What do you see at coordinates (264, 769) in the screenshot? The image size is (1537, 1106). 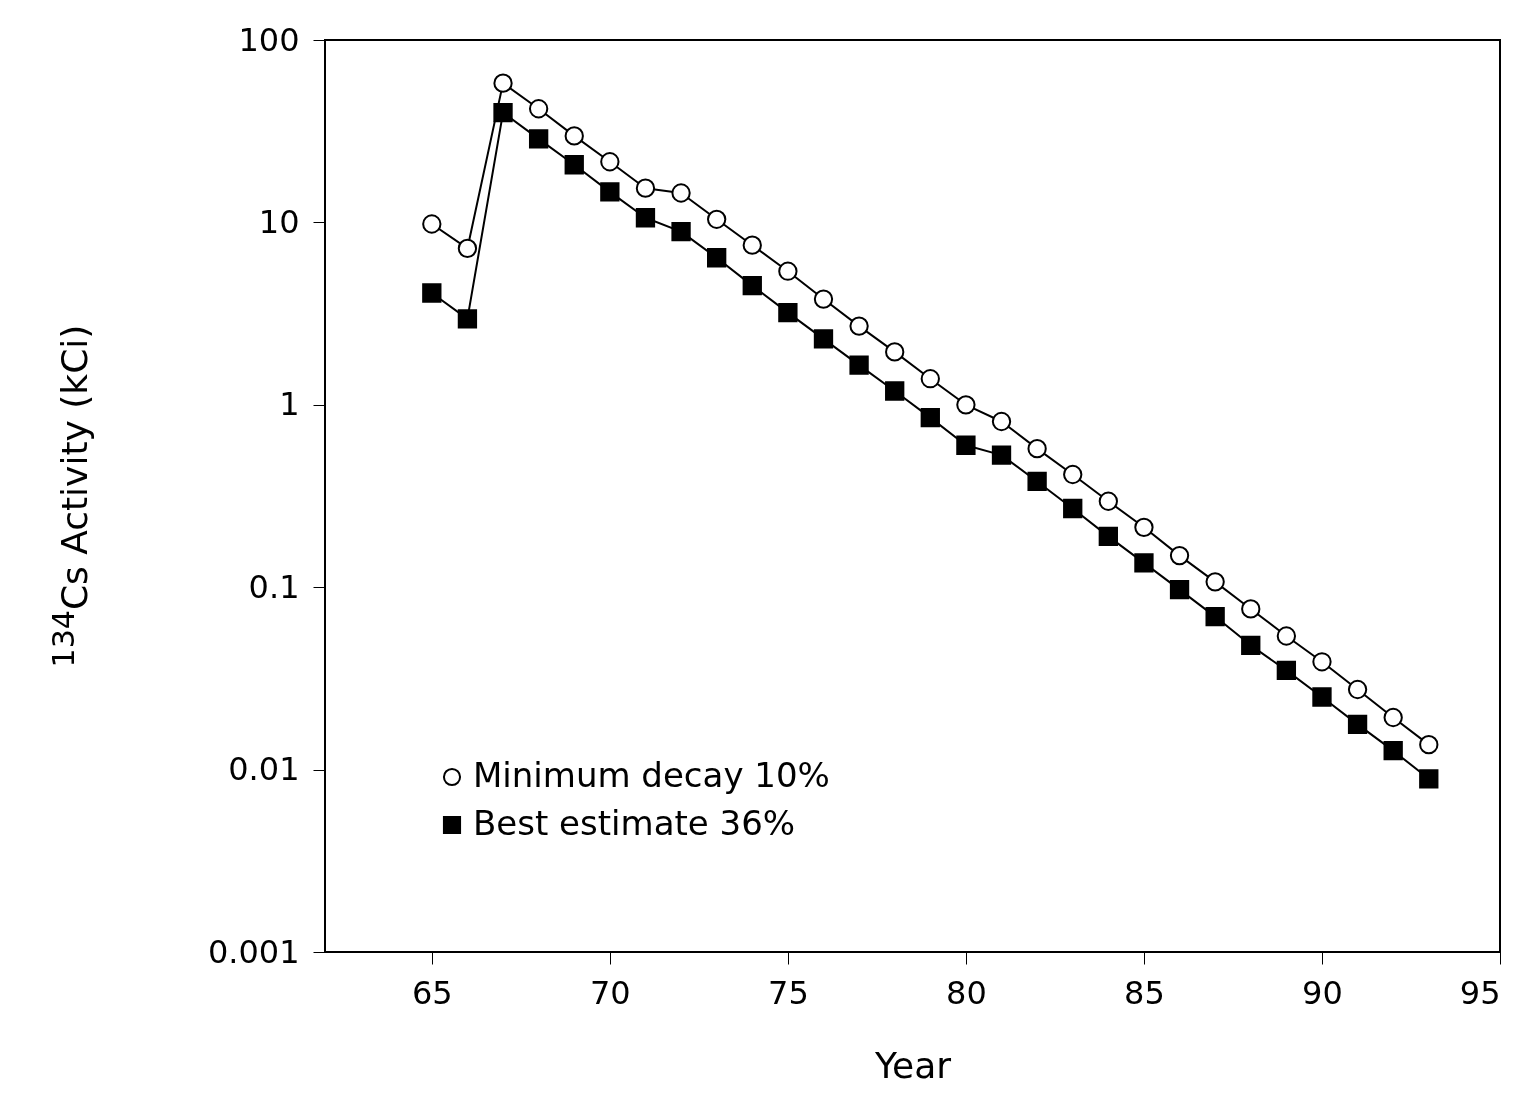 I see `y-tick-label: 0.01` at bounding box center [264, 769].